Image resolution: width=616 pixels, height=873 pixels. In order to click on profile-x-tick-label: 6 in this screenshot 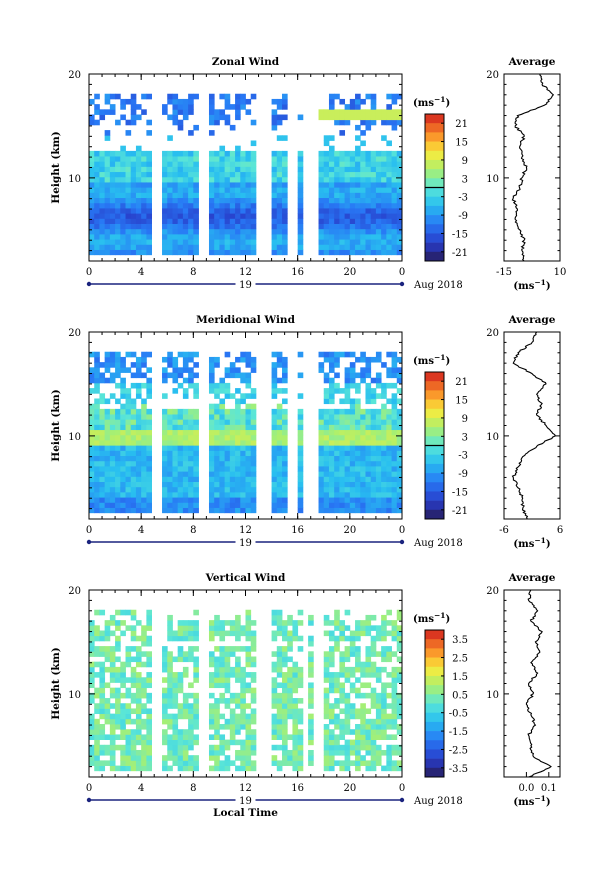, I will do `click(560, 530)`.